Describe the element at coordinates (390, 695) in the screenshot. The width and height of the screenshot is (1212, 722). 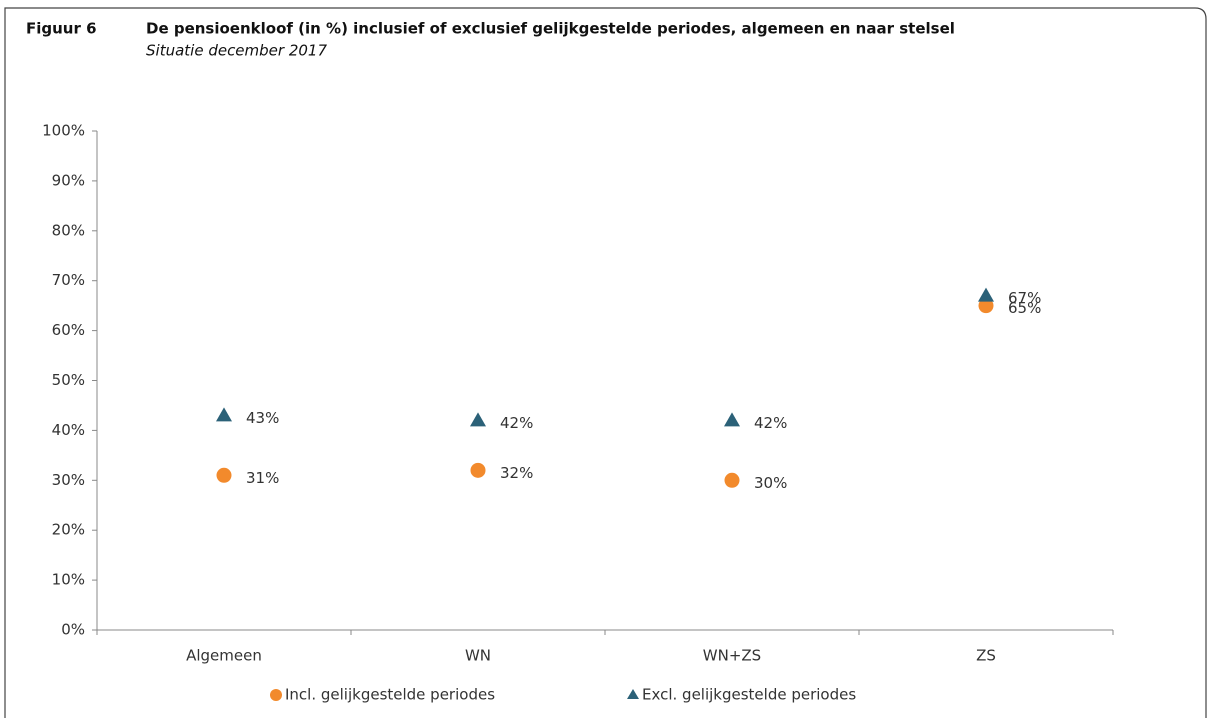
I see `legend-label: Incl. gelijkgestelde periodes` at that location.